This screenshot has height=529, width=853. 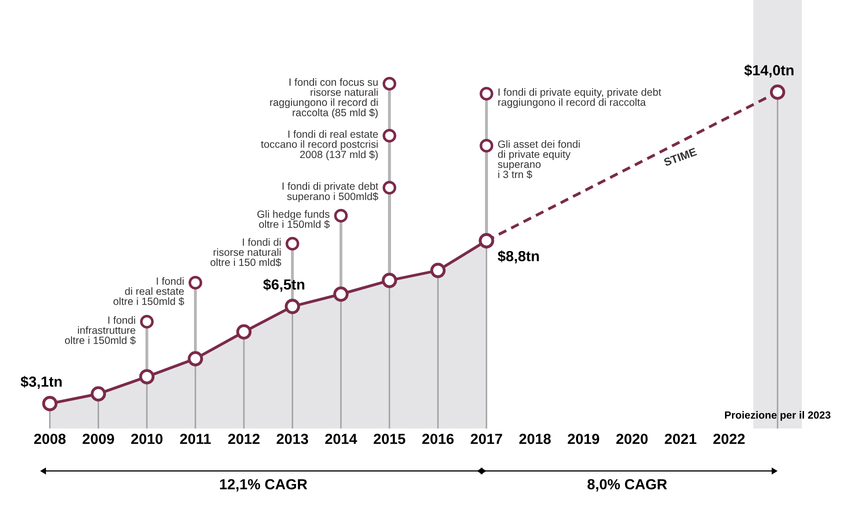 What do you see at coordinates (680, 157) in the screenshot?
I see `annotation: STIME` at bounding box center [680, 157].